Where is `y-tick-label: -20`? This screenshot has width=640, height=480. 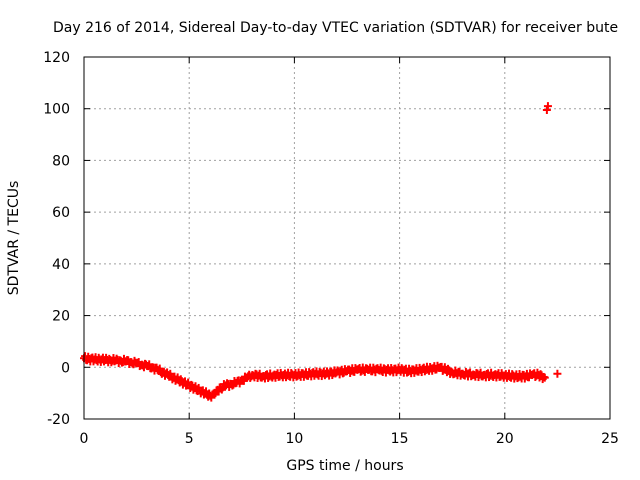 y-tick-label: -20 is located at coordinates (58, 420).